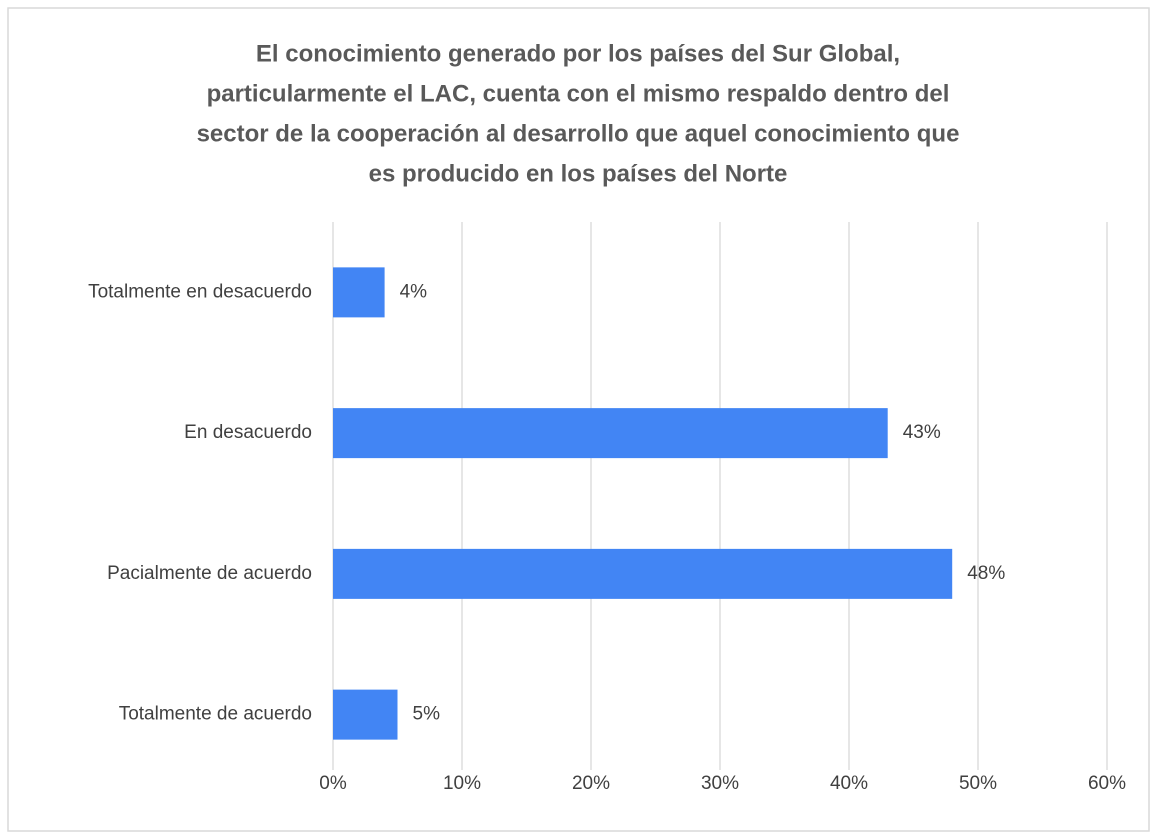  I want to click on x-tick-label: 60%, so click(1107, 783).